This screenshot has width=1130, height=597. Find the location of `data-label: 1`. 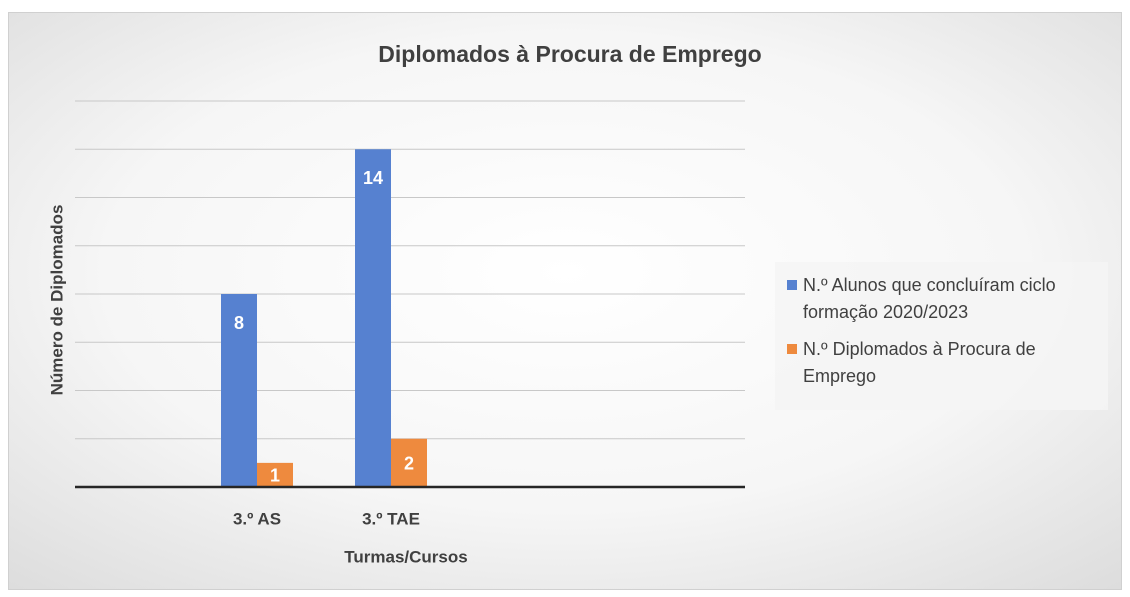

data-label: 1 is located at coordinates (275, 476).